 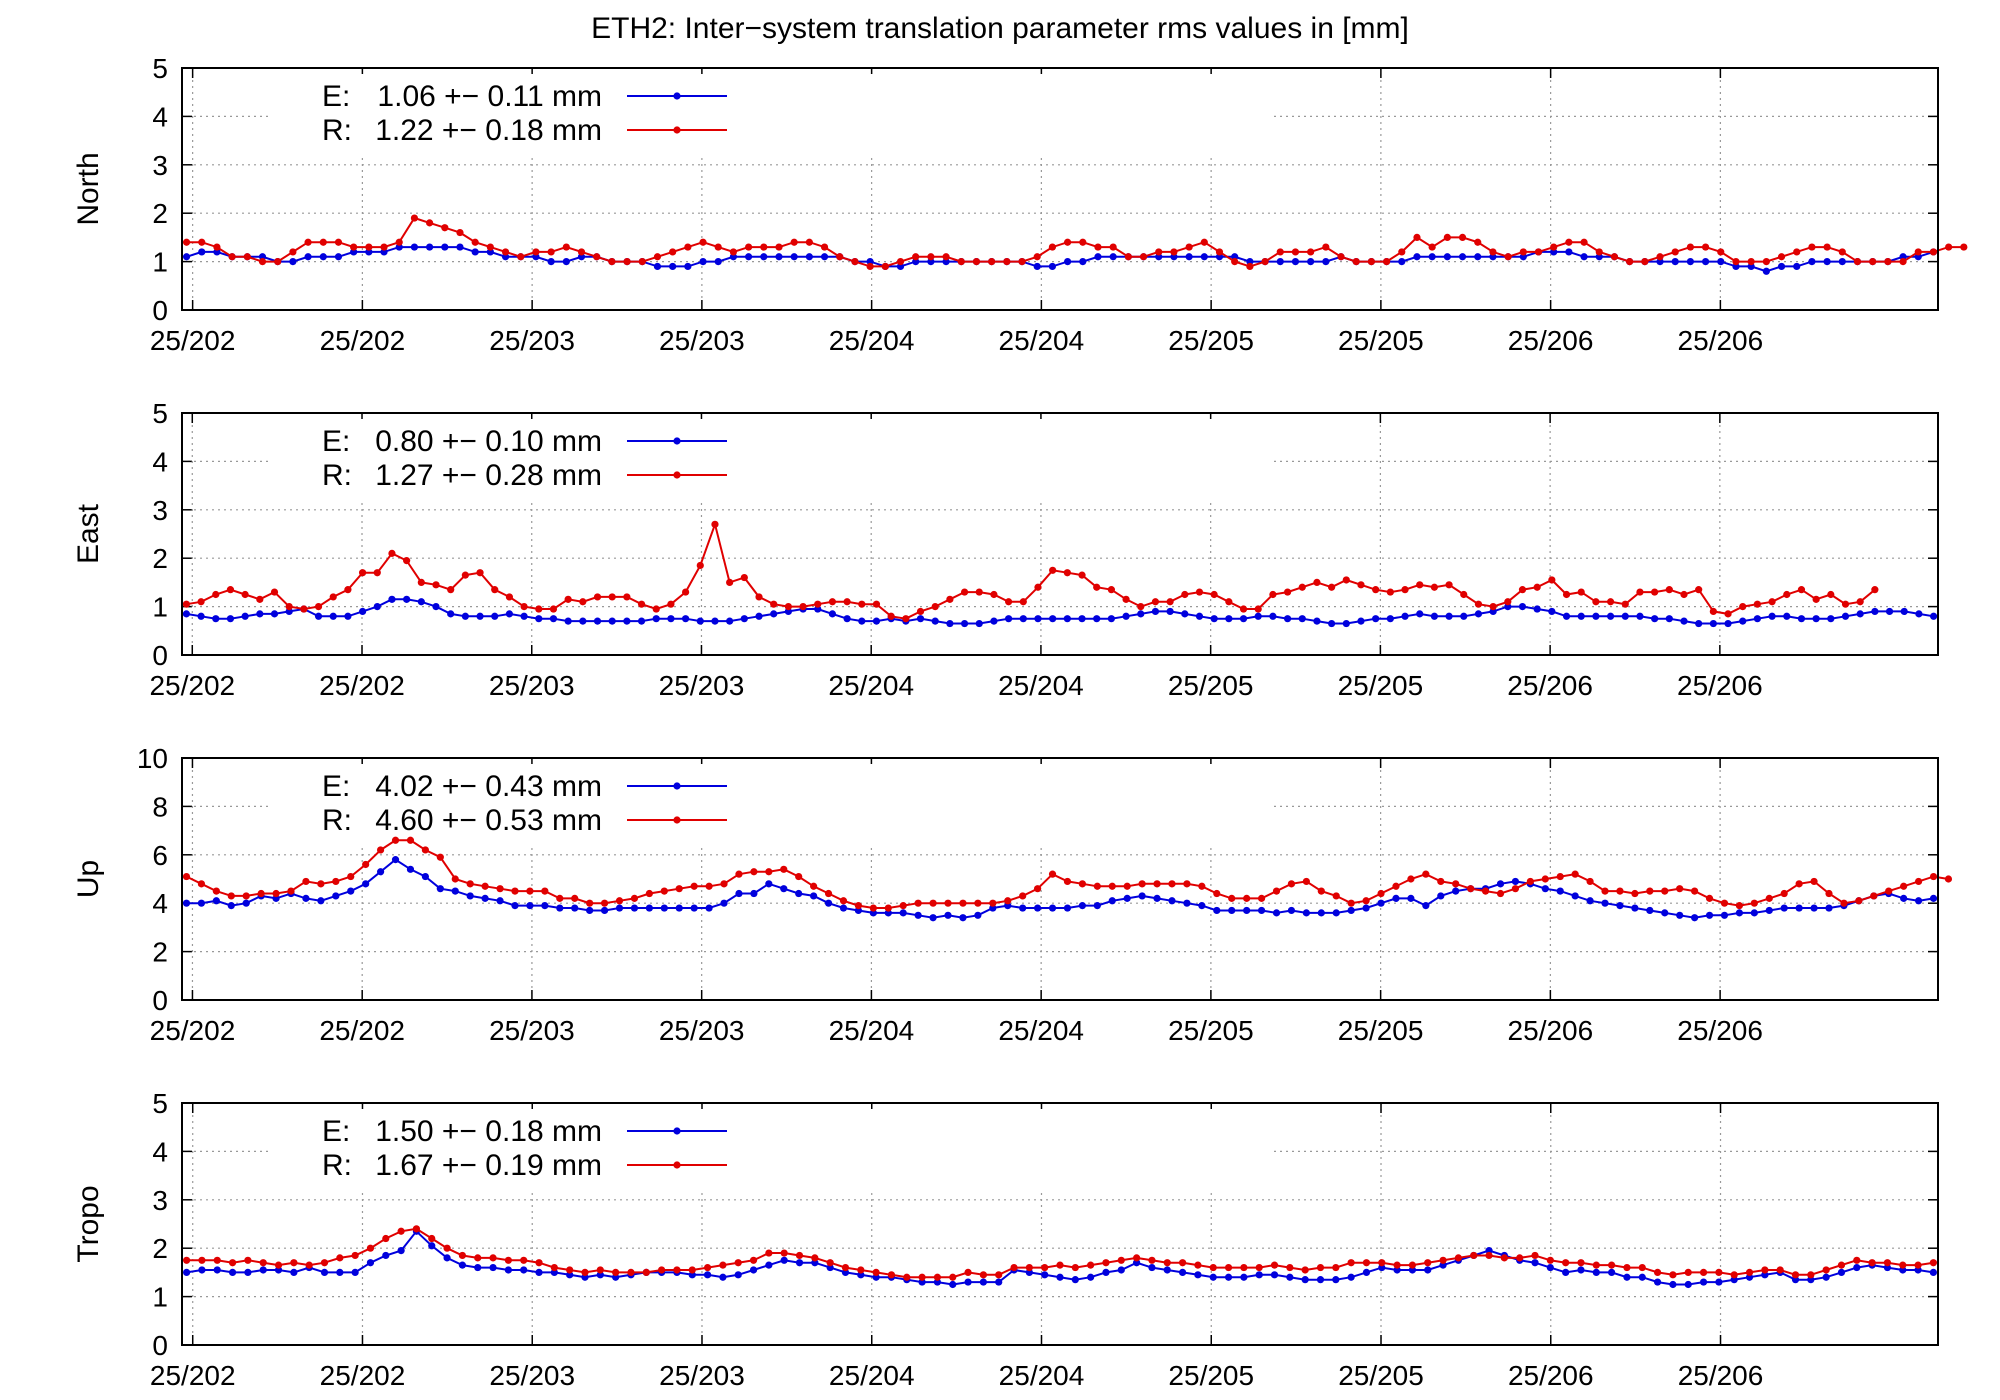 What do you see at coordinates (152, 758) in the screenshot?
I see `y-tick-label: 10` at bounding box center [152, 758].